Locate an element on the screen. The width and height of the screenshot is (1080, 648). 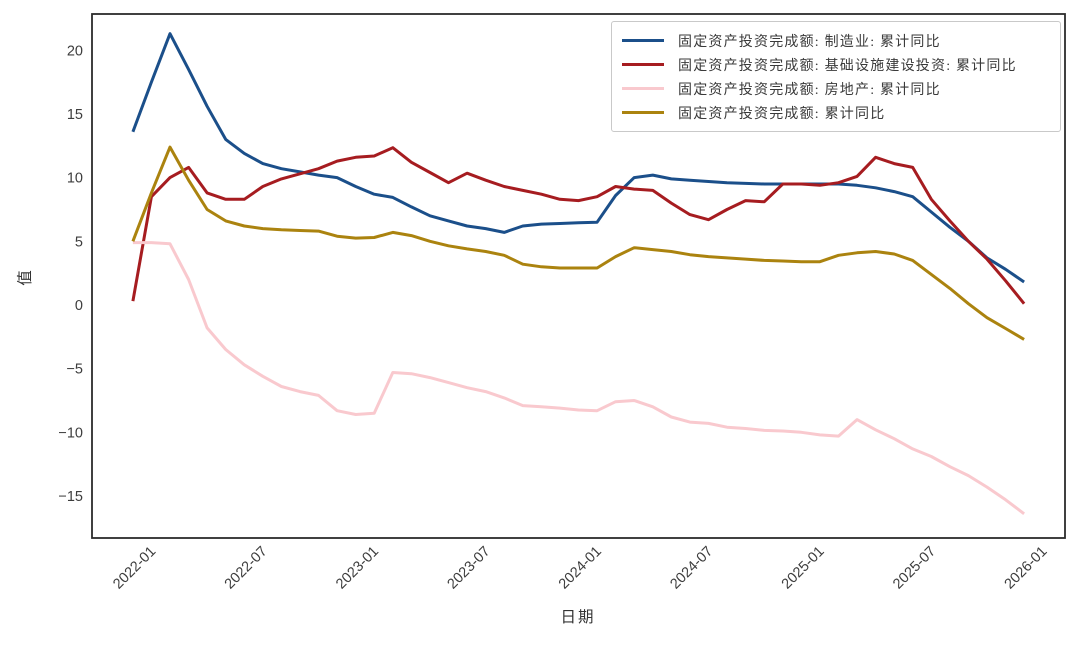
legend-row-2: 固定资产投资完成额: 房地产: 累计同比 is located at coordinates (836, 88).